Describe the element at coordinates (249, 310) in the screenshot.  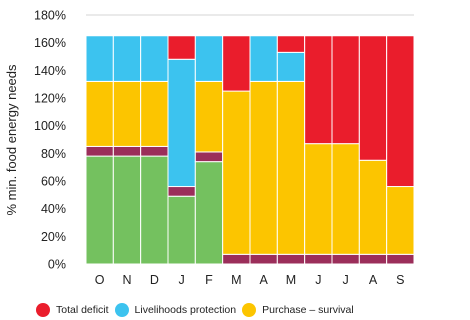
I see `legend-swatch-purchase-survival` at that location.